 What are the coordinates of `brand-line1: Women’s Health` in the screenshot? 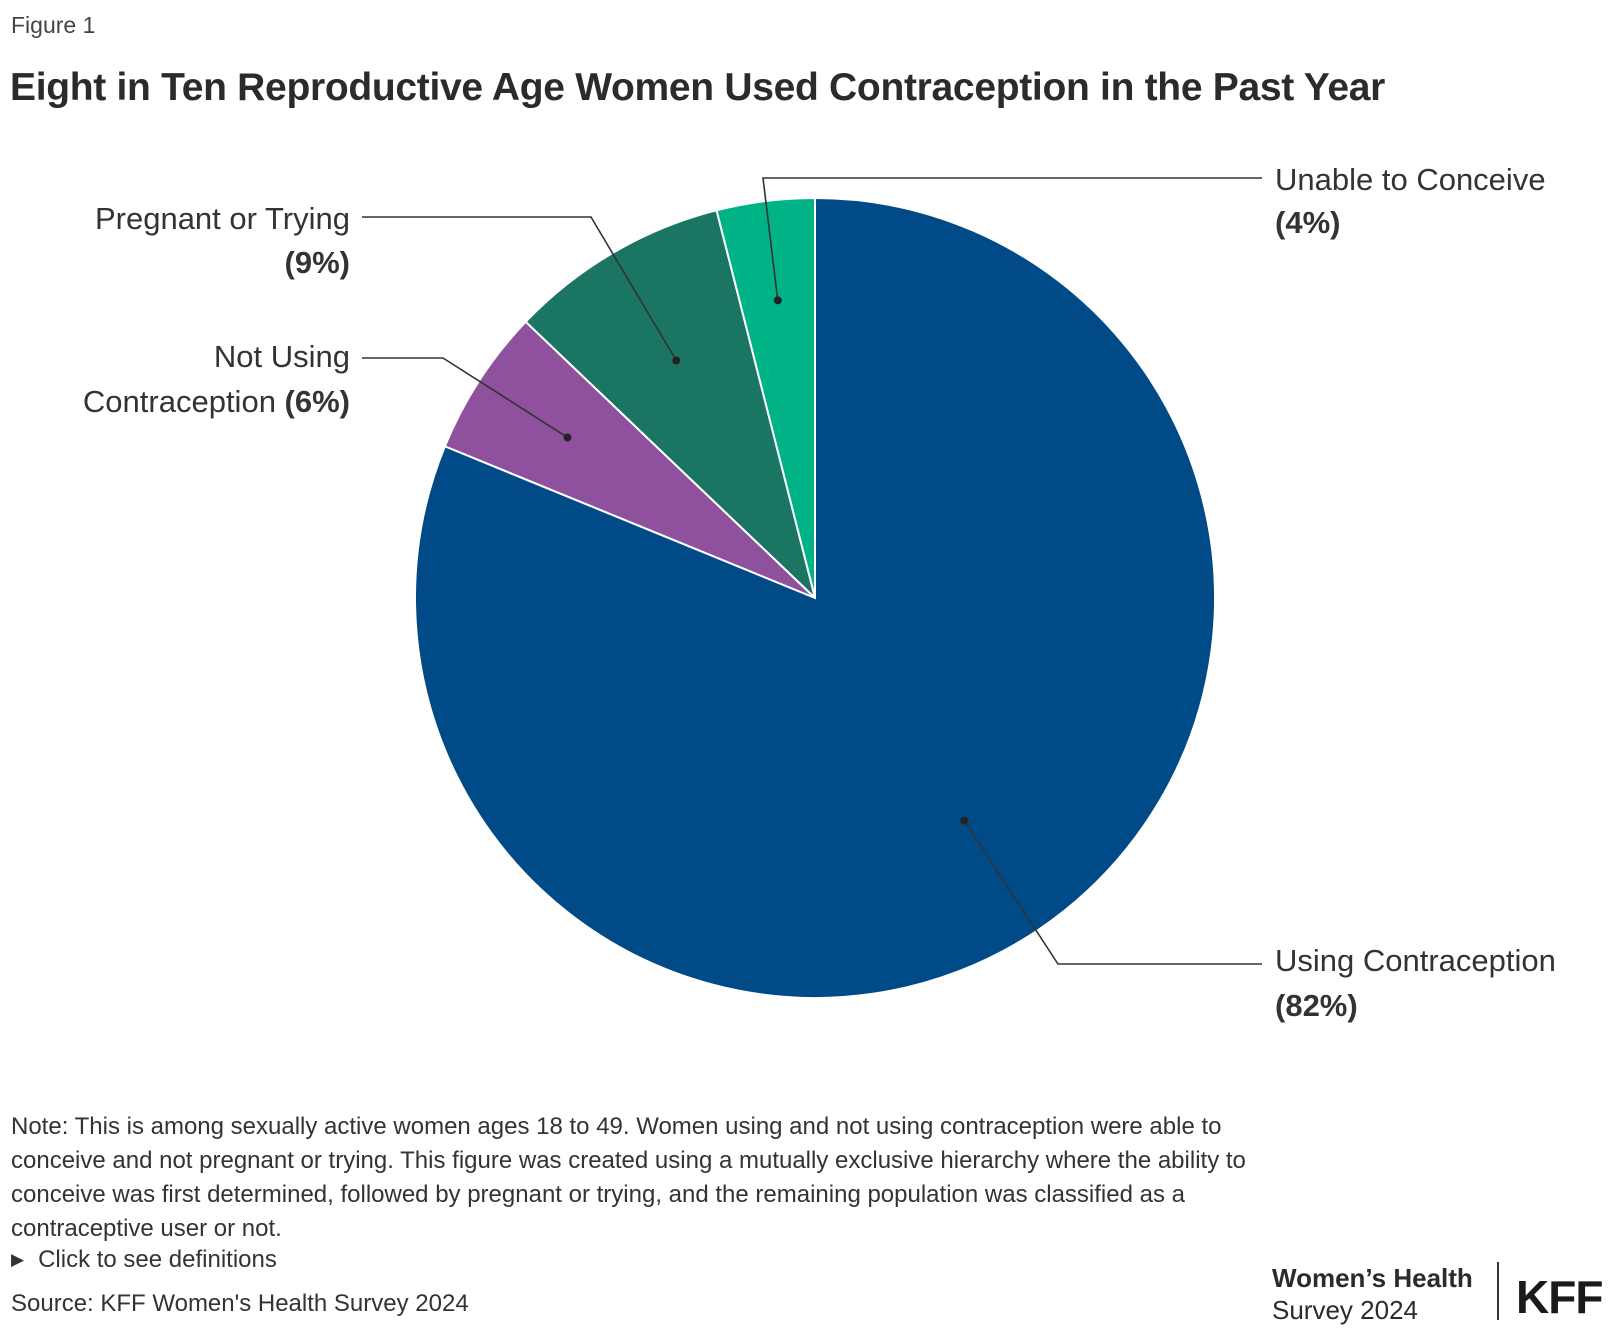 It's located at (1372, 1278).